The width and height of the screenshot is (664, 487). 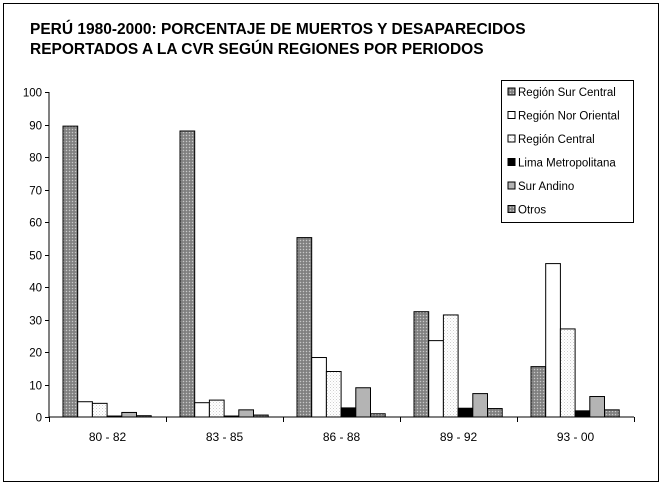 I want to click on y-tick-label: 20, so click(x=35, y=354).